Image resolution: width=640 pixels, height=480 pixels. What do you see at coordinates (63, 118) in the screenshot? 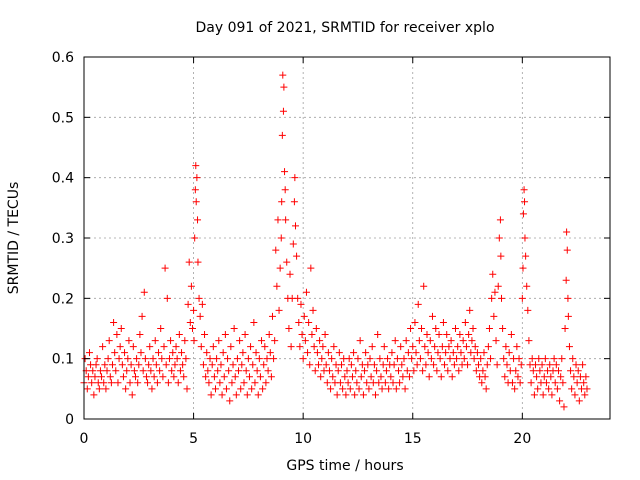
I see `y-tick-label: 0.5` at bounding box center [63, 118].